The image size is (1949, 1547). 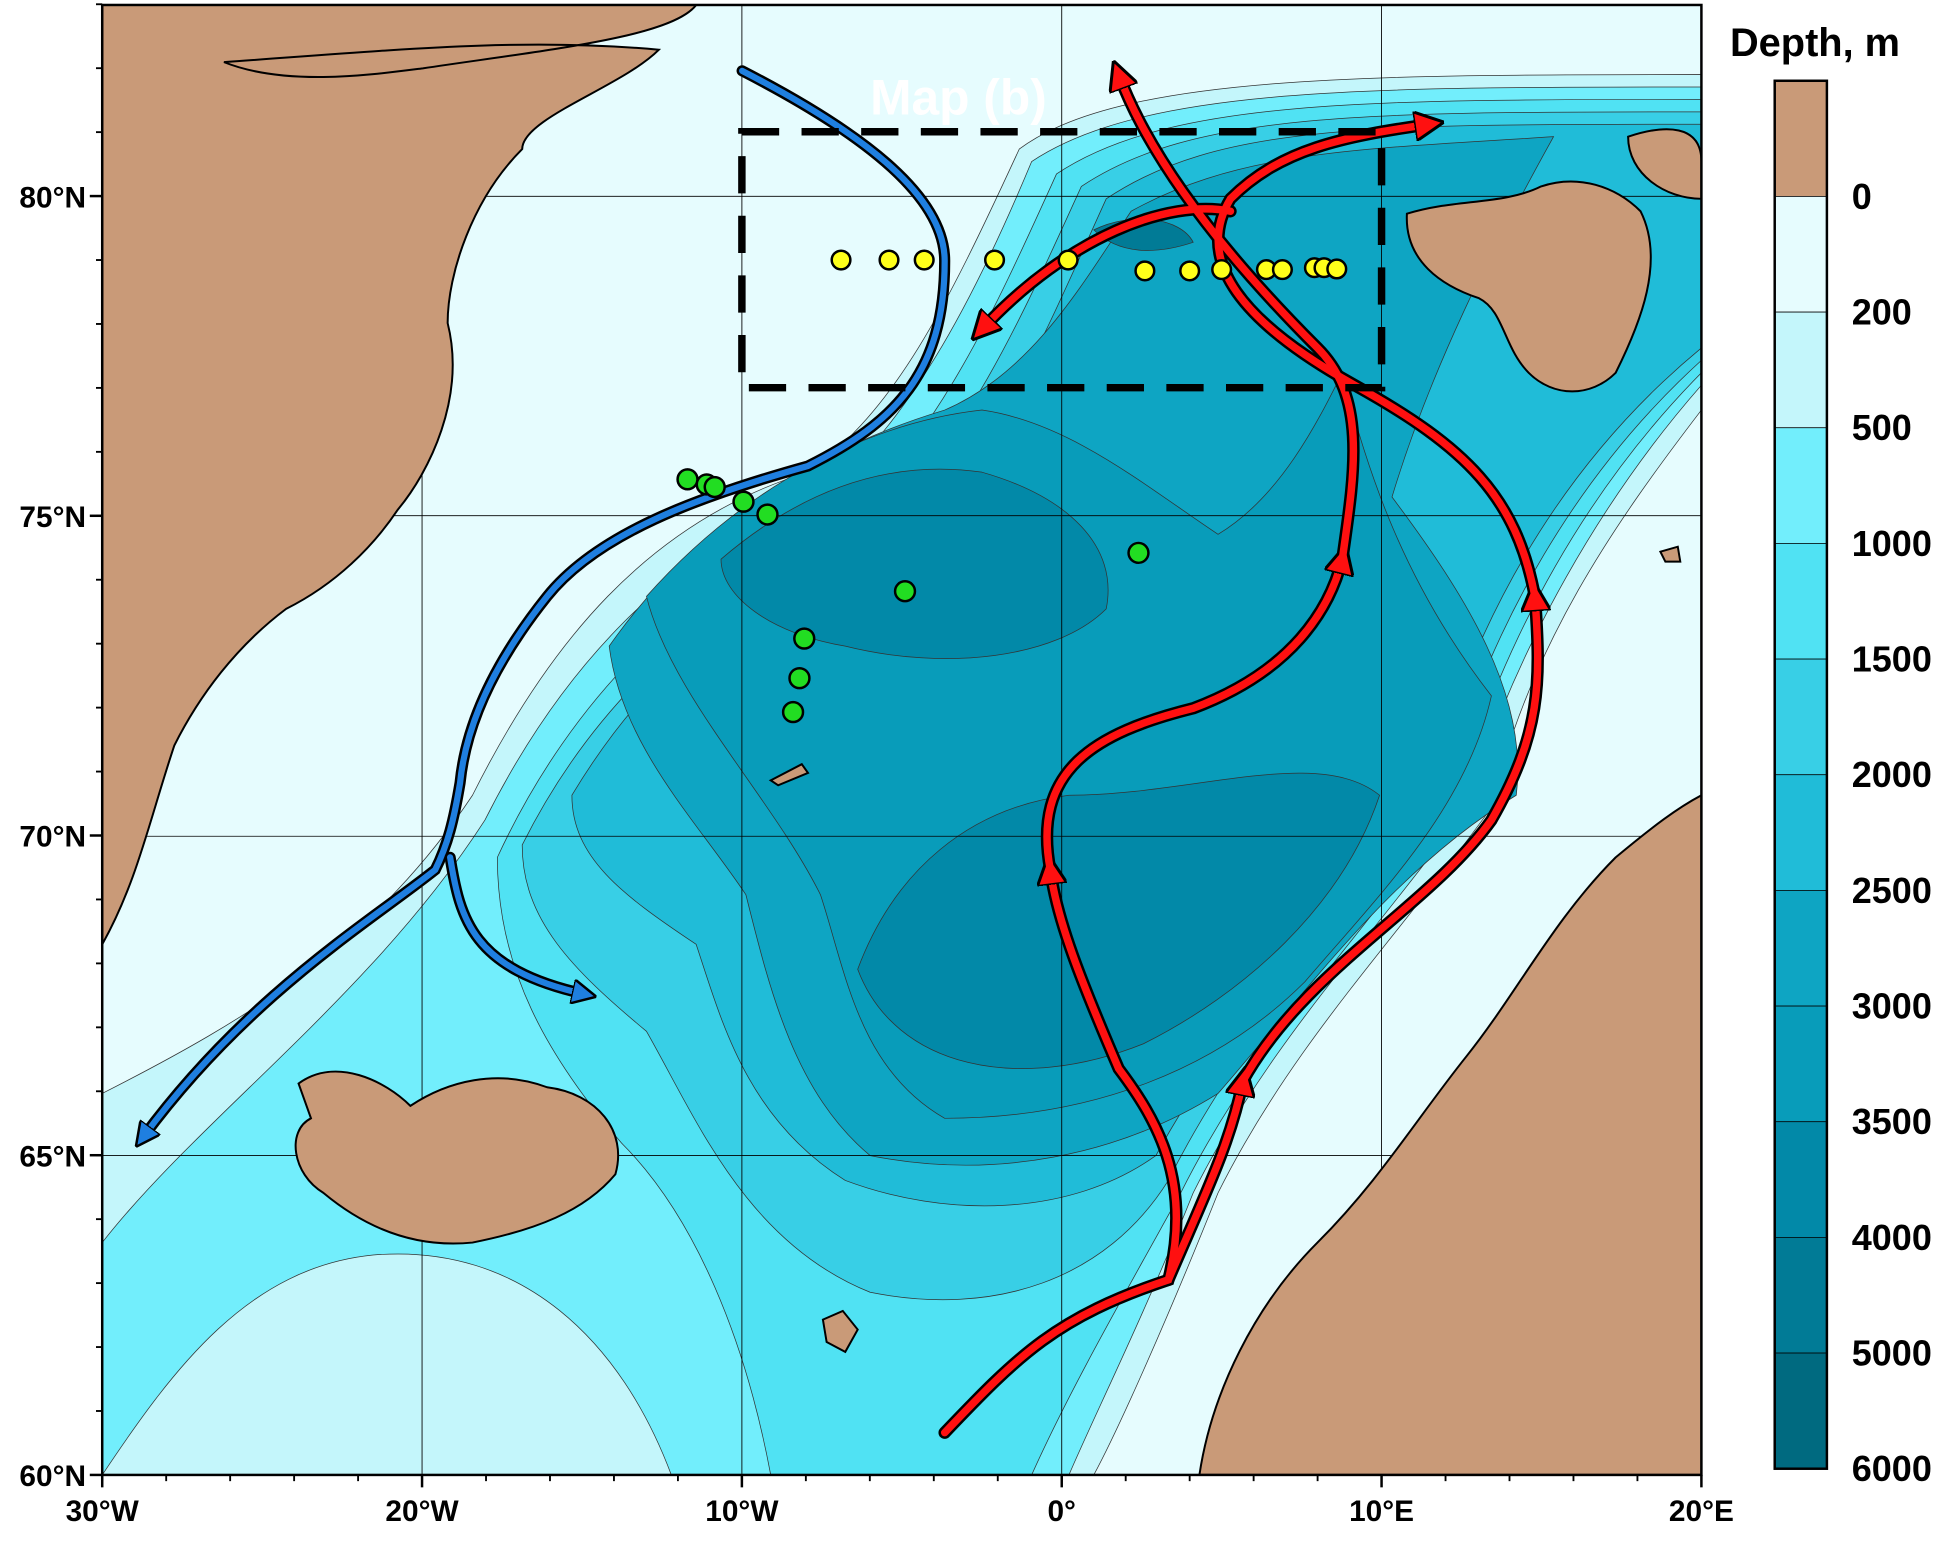 I want to click on x-tick-label: 20°W, so click(x=422, y=1511).